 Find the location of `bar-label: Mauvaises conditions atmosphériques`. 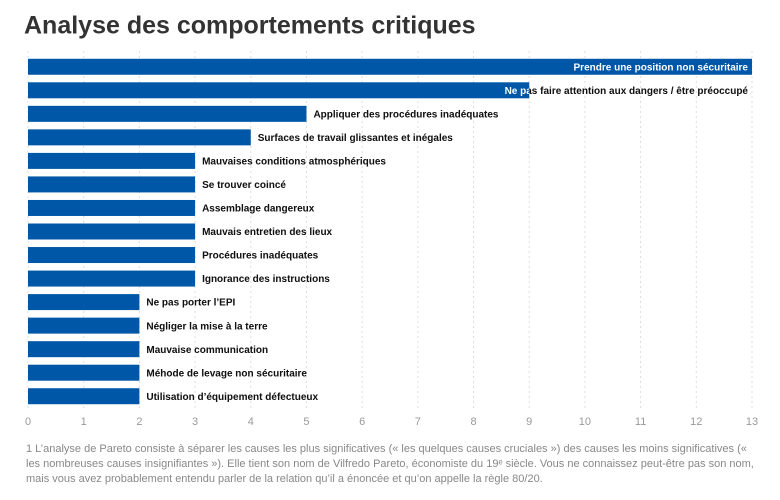

bar-label: Mauvaises conditions atmosphériques is located at coordinates (294, 162).